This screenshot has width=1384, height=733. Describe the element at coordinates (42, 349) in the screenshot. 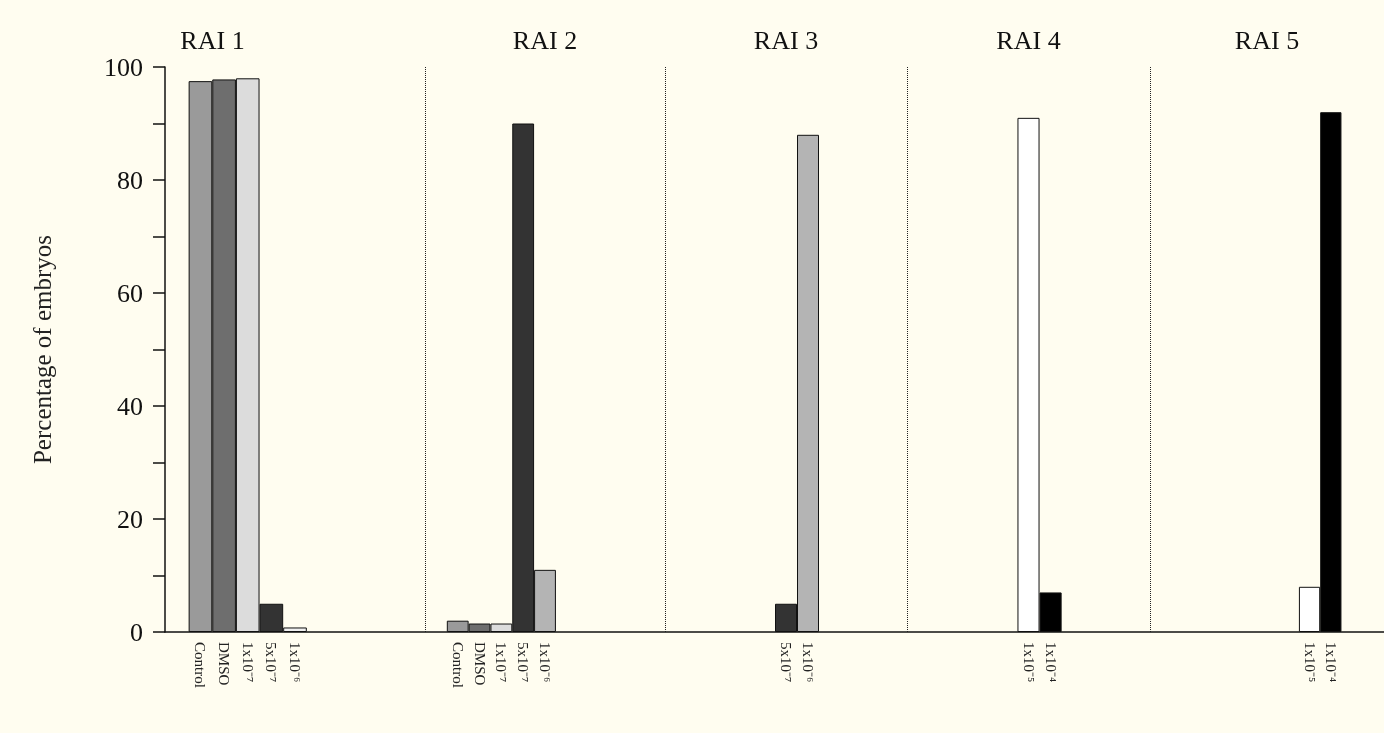

I see `y-axis-title: Percentage of embryos` at that location.